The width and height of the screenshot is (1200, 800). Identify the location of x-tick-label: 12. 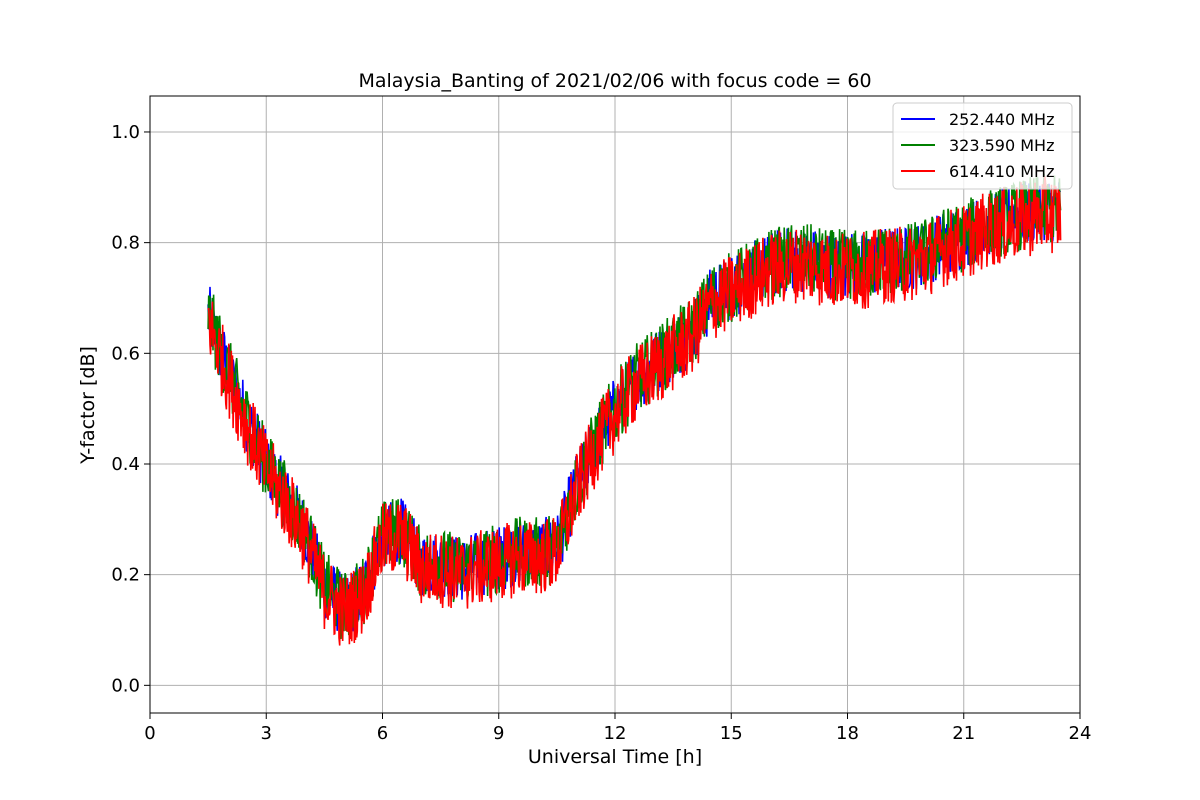
(615, 733).